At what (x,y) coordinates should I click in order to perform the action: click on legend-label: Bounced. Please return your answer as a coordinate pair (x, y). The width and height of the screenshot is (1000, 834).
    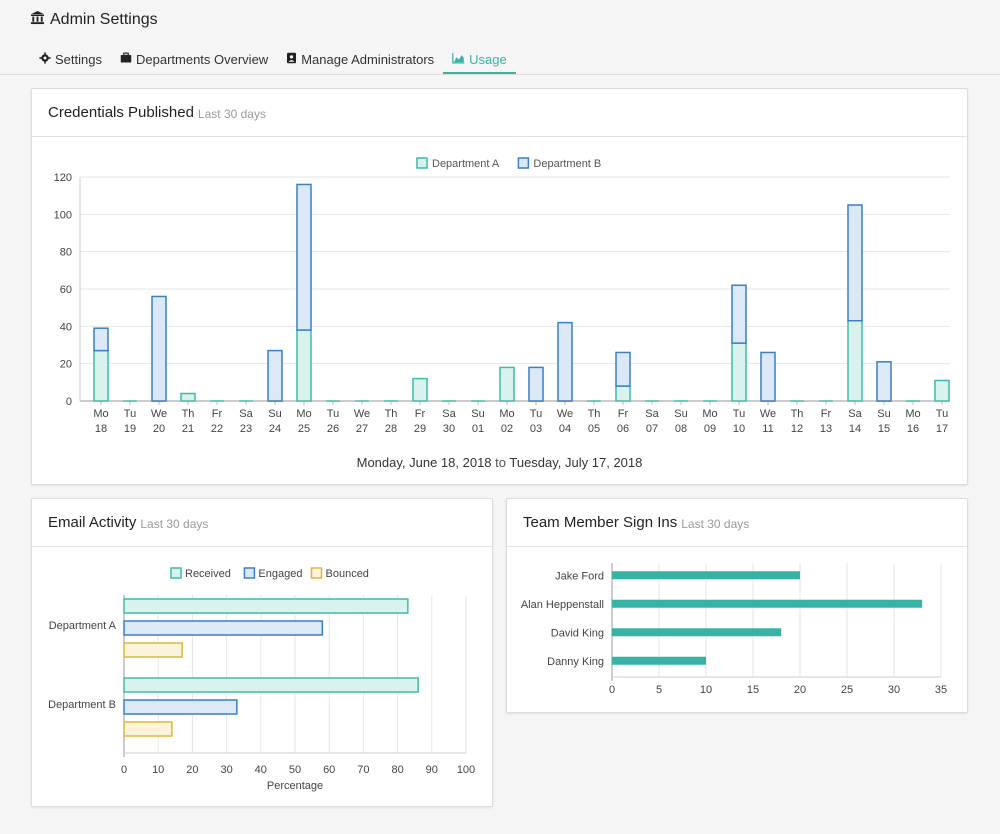
    Looking at the image, I should click on (347, 574).